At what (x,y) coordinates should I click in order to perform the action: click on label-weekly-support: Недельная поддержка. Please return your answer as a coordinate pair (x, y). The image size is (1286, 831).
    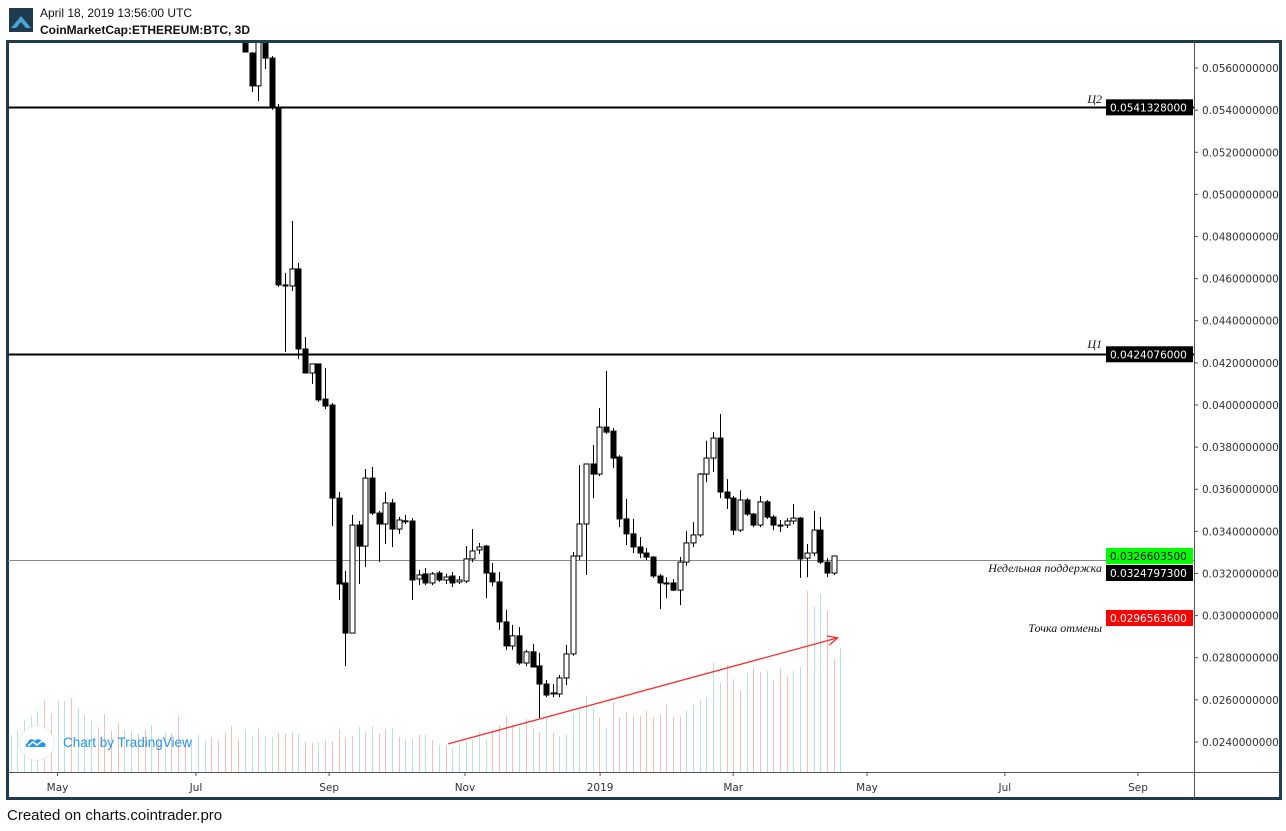
    Looking at the image, I should click on (1044, 568).